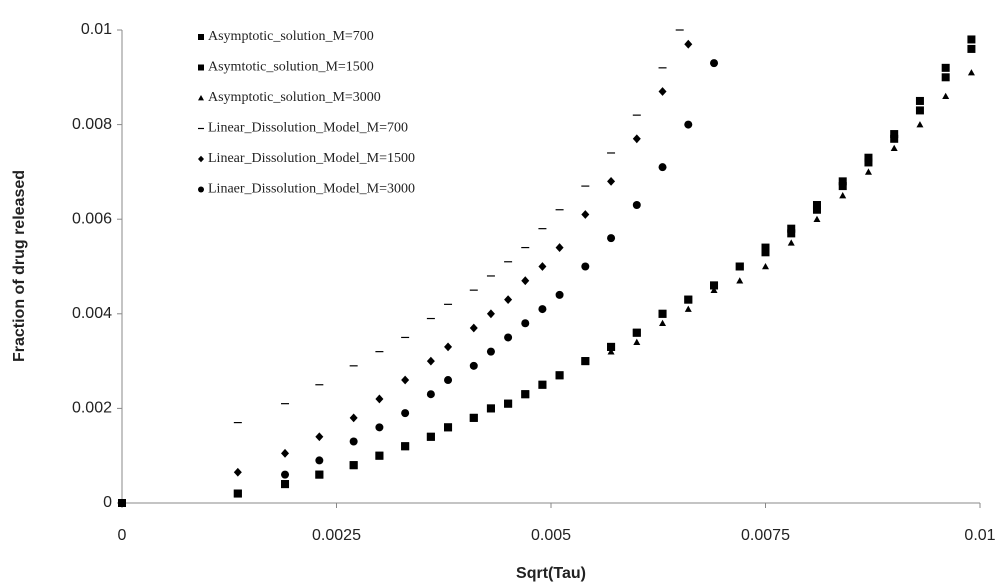 Image resolution: width=1005 pixels, height=584 pixels. What do you see at coordinates (92, 408) in the screenshot?
I see `y-tick-label: 0.002` at bounding box center [92, 408].